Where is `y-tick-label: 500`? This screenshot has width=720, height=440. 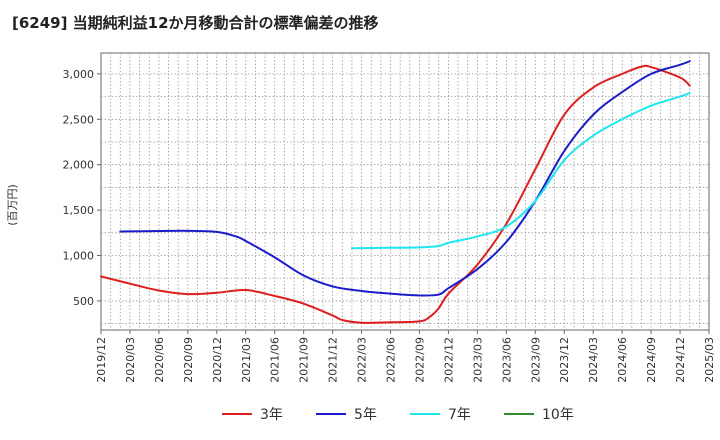
y-tick-label: 500 is located at coordinates (83, 301).